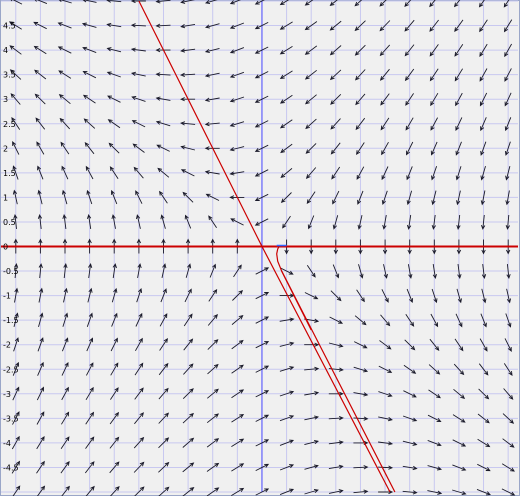 This screenshot has height=496, width=520. What do you see at coordinates (11, 369) in the screenshot?
I see `y-tick-label: -2.5` at bounding box center [11, 369].